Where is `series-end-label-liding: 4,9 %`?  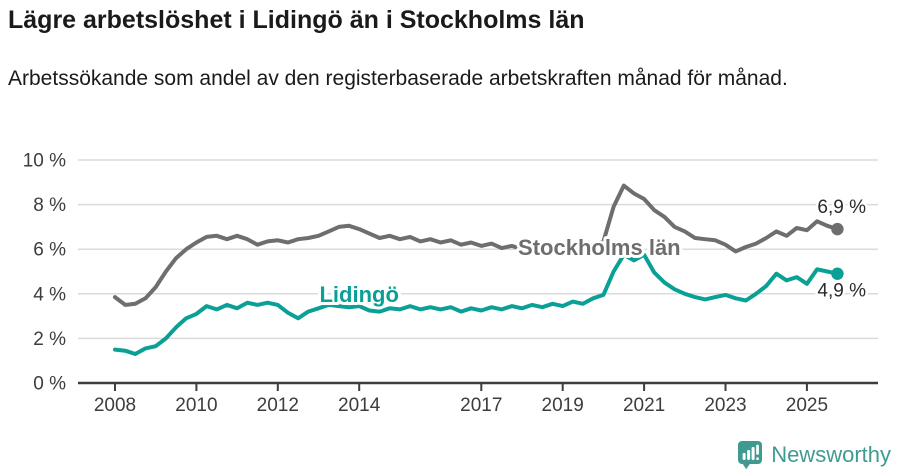 series-end-label-liding: 4,9 % is located at coordinates (841, 291).